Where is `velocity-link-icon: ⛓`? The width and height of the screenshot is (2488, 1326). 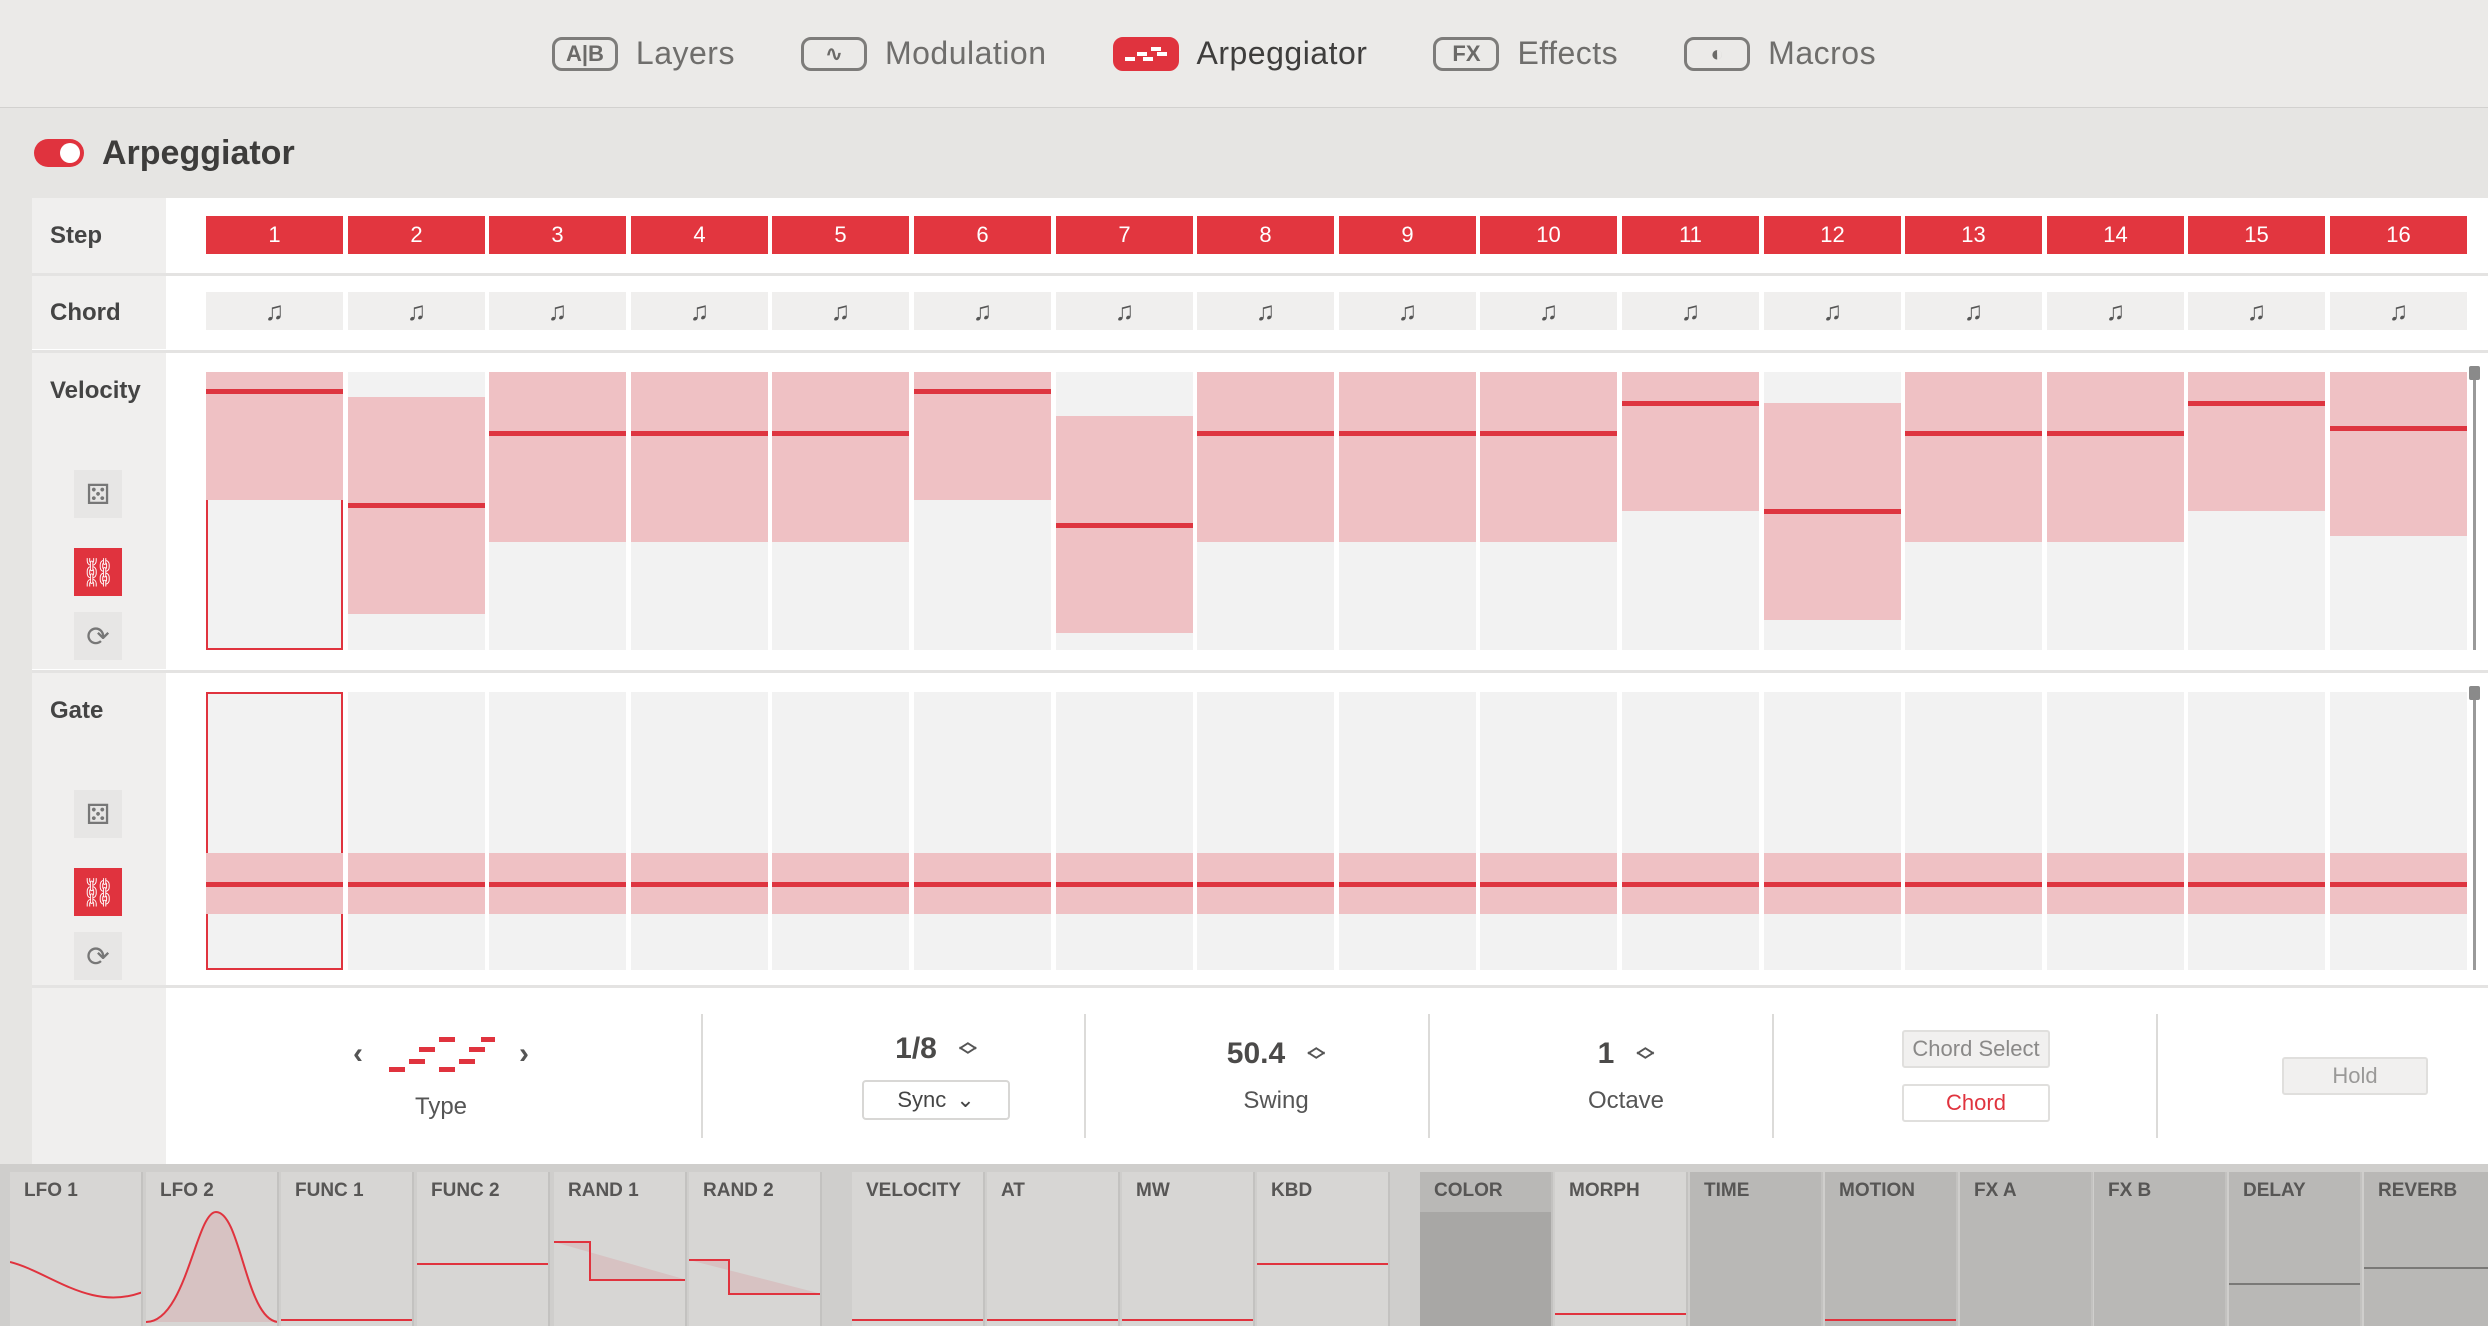
velocity-link-icon: ⛓ is located at coordinates (98, 572).